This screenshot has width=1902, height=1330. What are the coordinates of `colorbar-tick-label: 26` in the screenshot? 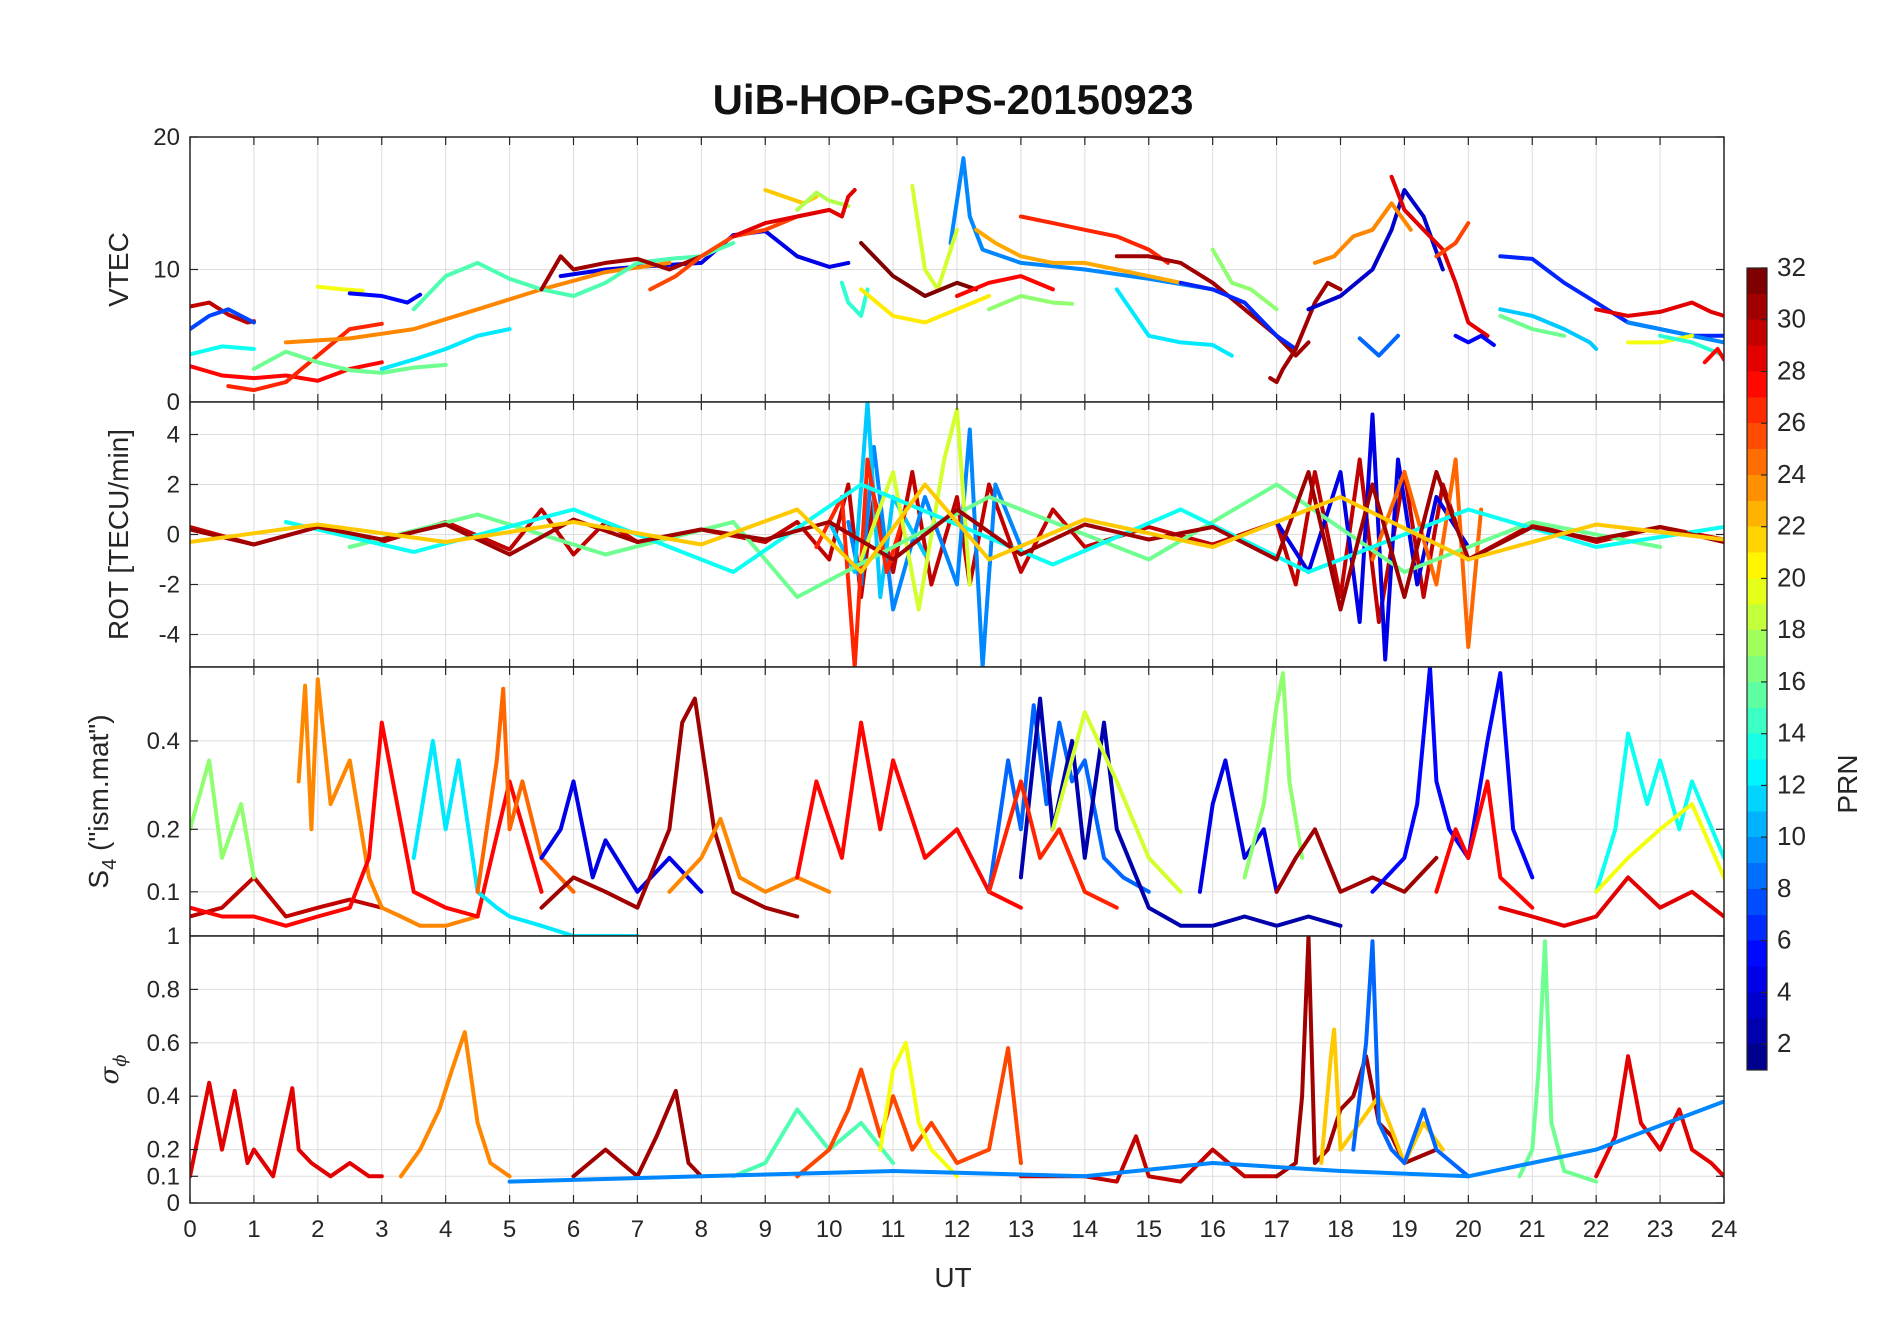 It's located at (1791, 422).